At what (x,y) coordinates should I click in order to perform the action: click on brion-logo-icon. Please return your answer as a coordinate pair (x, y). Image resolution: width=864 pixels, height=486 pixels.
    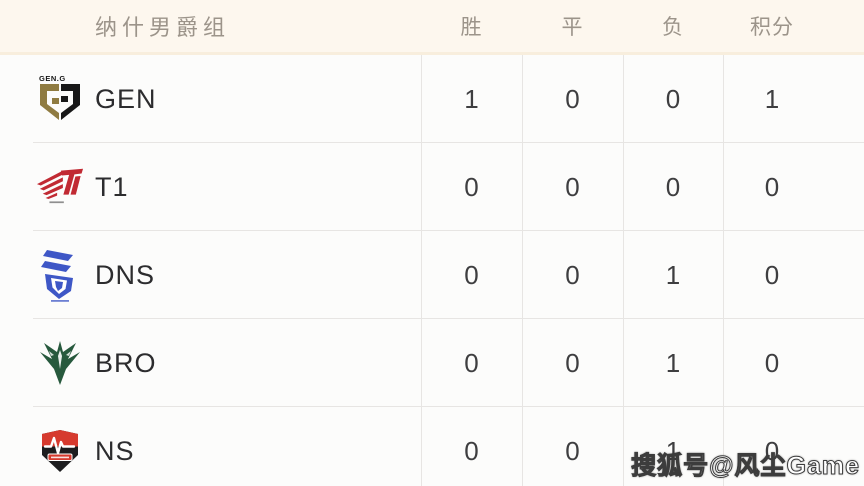
    Looking at the image, I should click on (60, 363).